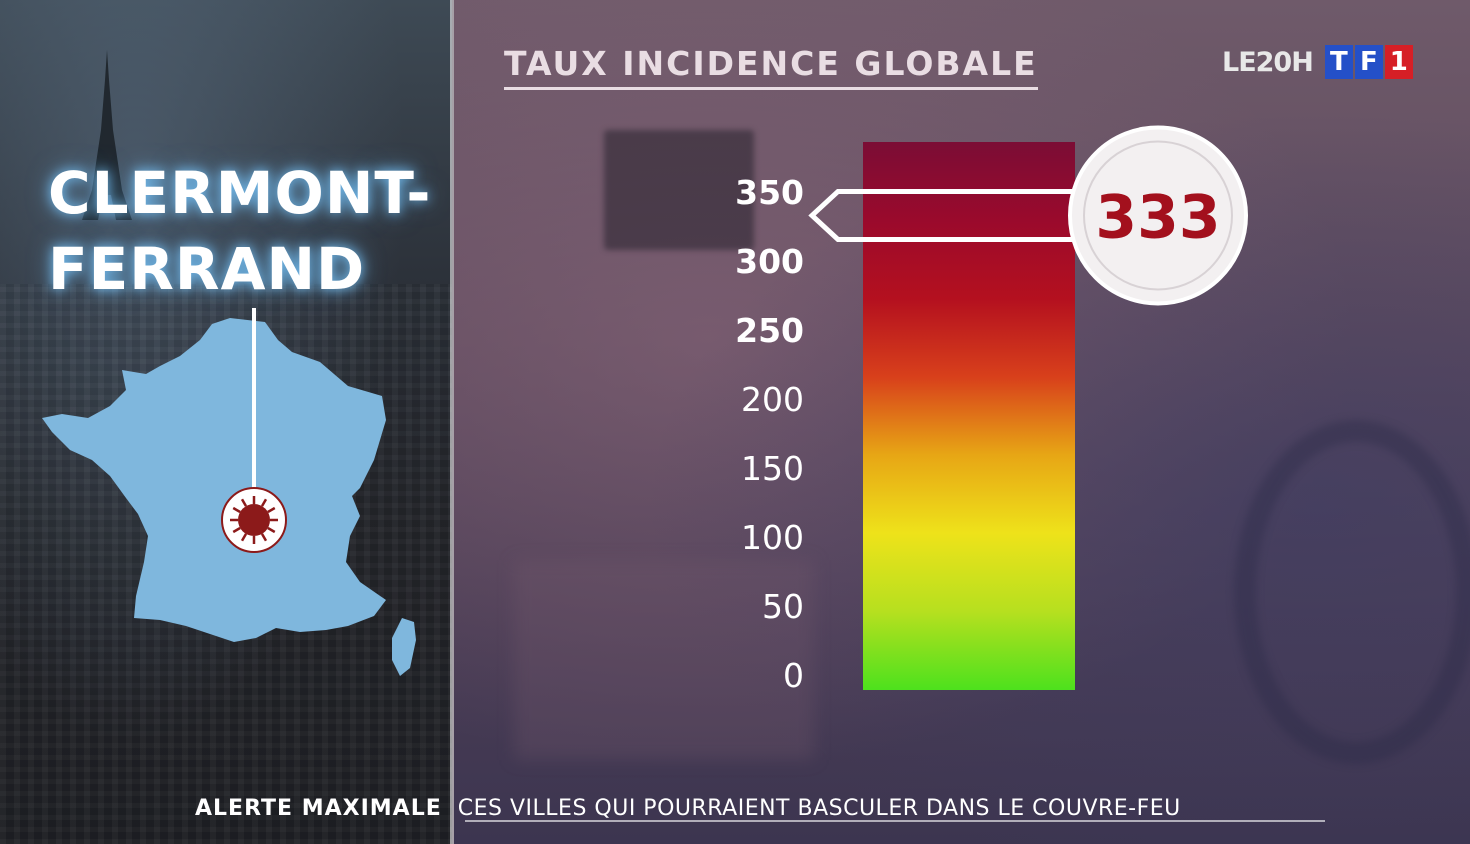  I want to click on city-name: CLERMONT- FERRAND, so click(248, 231).